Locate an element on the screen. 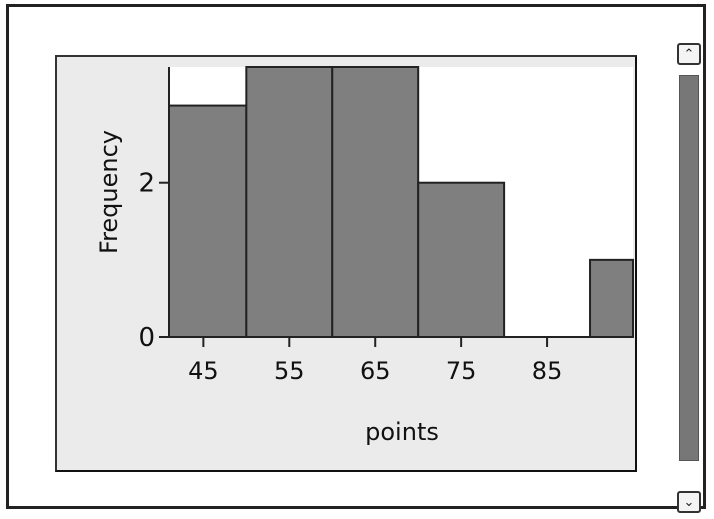 This screenshot has width=714, height=519. chevron-down-icon: ⌄ is located at coordinates (689, 502).